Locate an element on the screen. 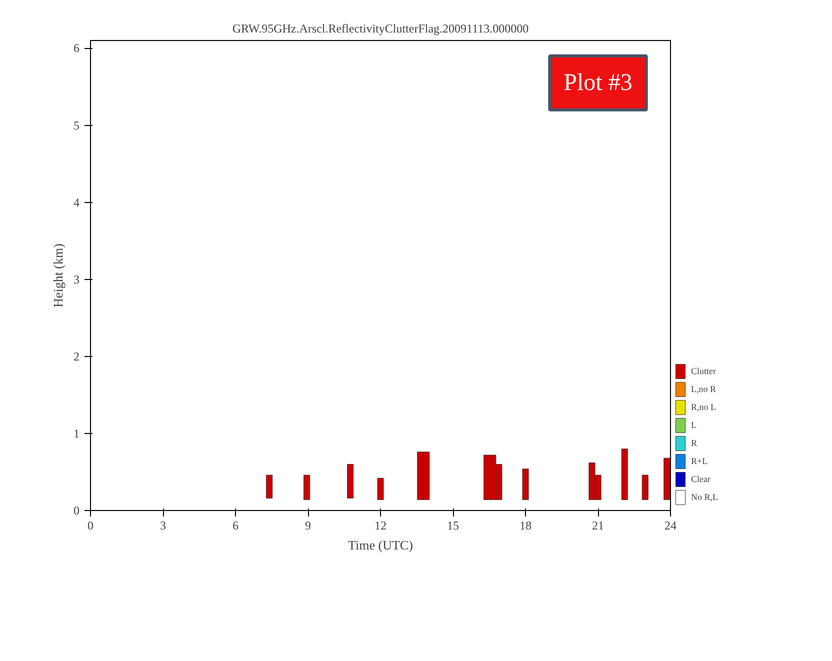  x-tick-label: 9 is located at coordinates (308, 525).